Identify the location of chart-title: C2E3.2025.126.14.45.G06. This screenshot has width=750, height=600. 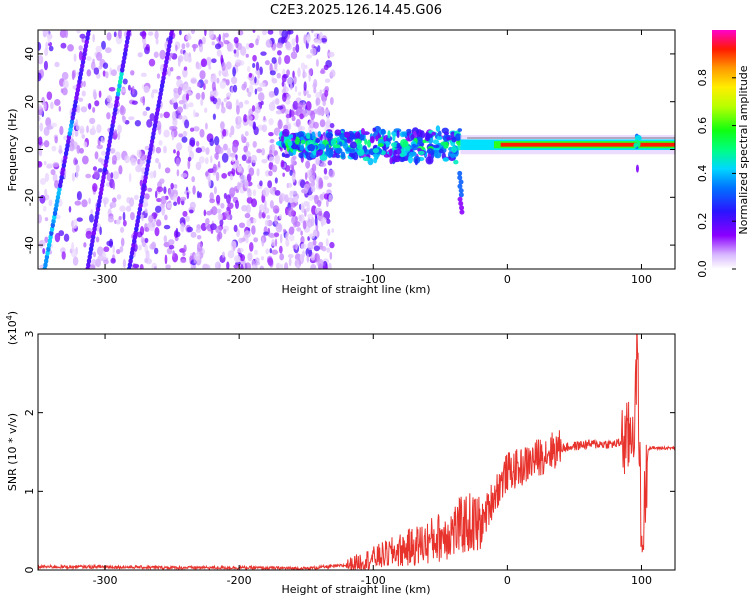
(356, 10).